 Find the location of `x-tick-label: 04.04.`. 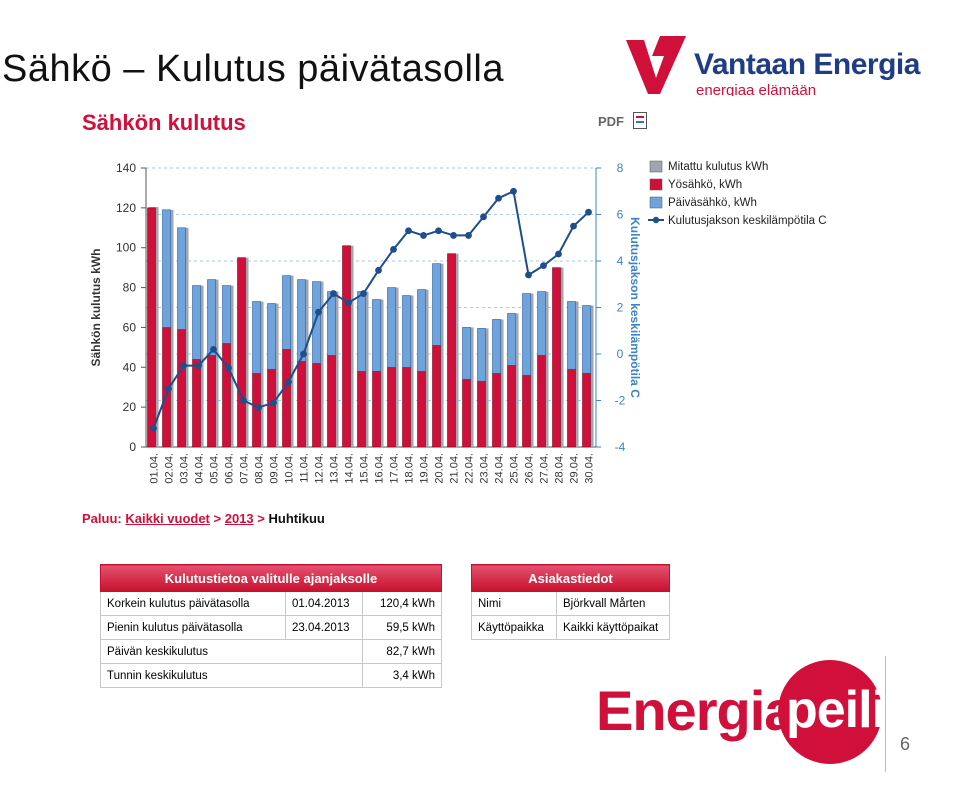

x-tick-label: 04.04. is located at coordinates (200, 468).